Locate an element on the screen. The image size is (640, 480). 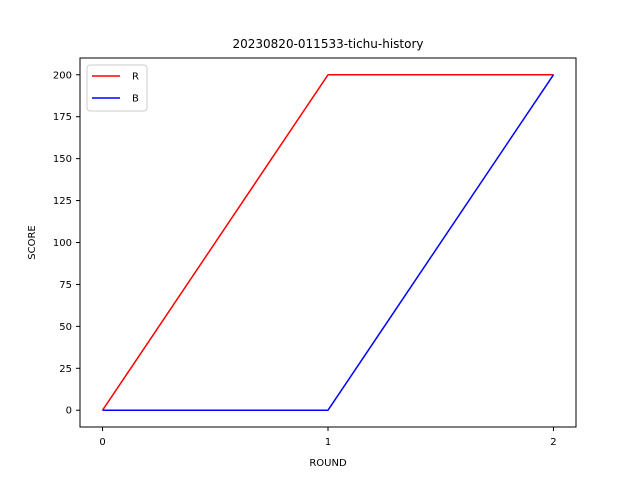
y-tick-label: 50 is located at coordinates (65, 327).